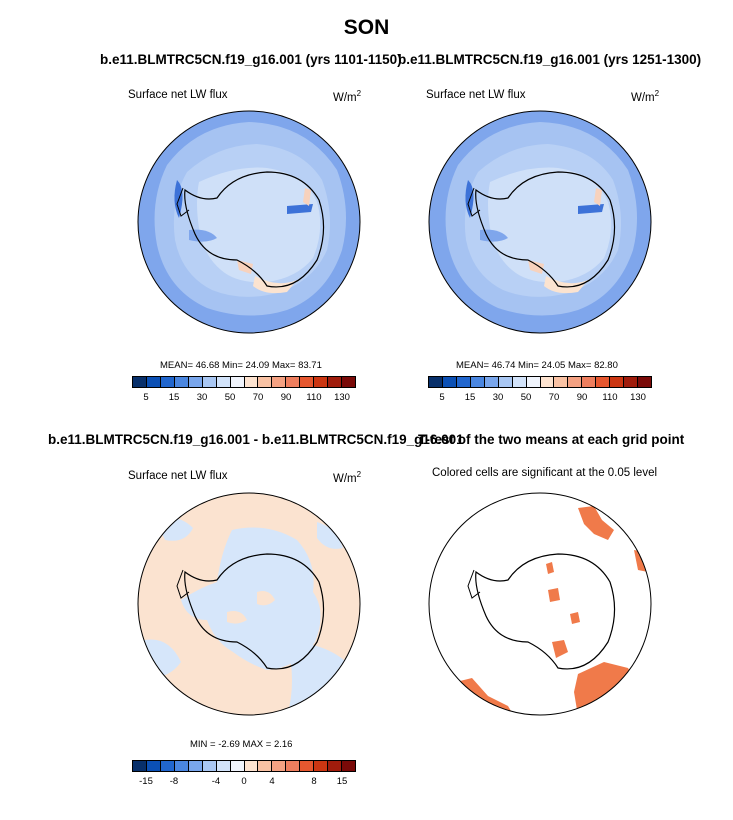  I want to click on panel-1-stats: MEAN= 46.68 Min= 24.09 Max= 83.71, so click(241, 365).